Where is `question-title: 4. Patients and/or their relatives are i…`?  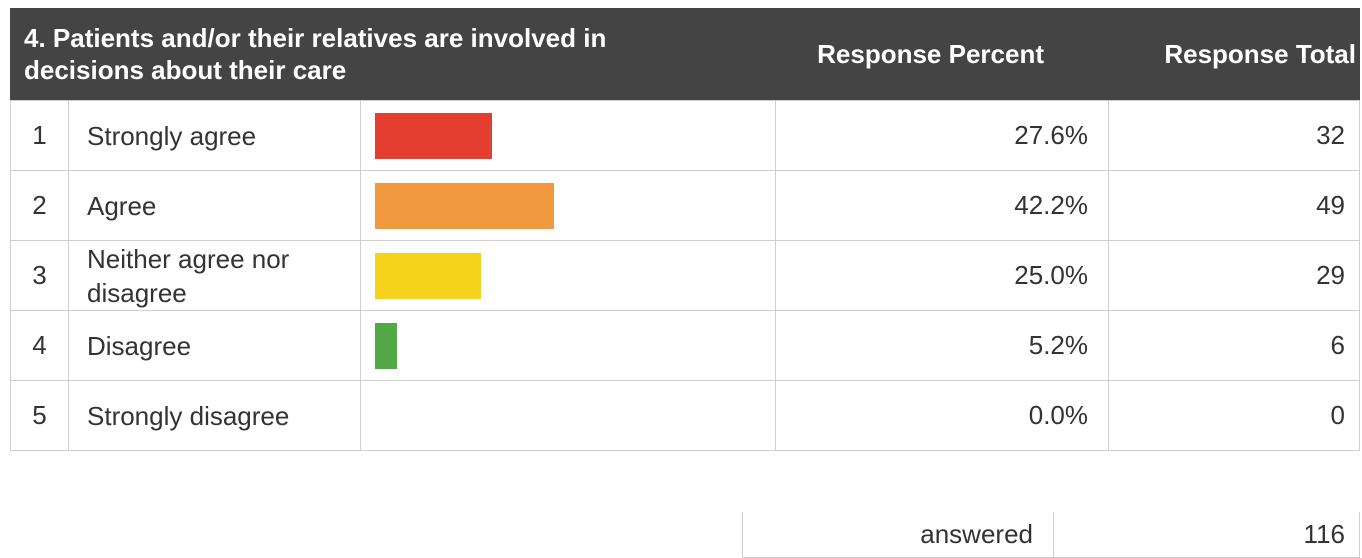
question-title: 4. Patients and/or their relatives are i… is located at coordinates (315, 54).